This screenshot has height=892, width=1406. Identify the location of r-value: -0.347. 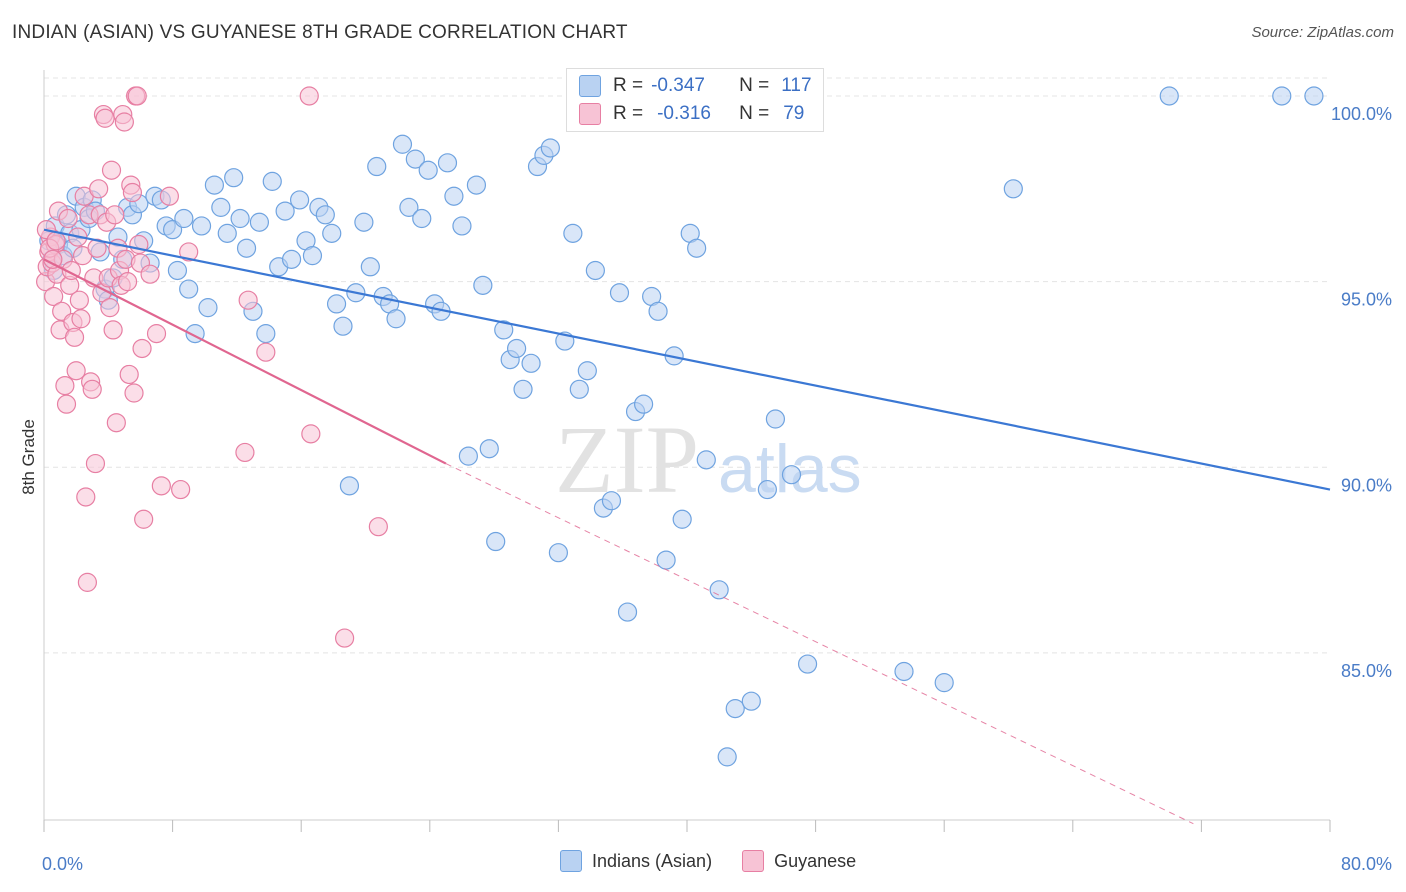
(678, 85).